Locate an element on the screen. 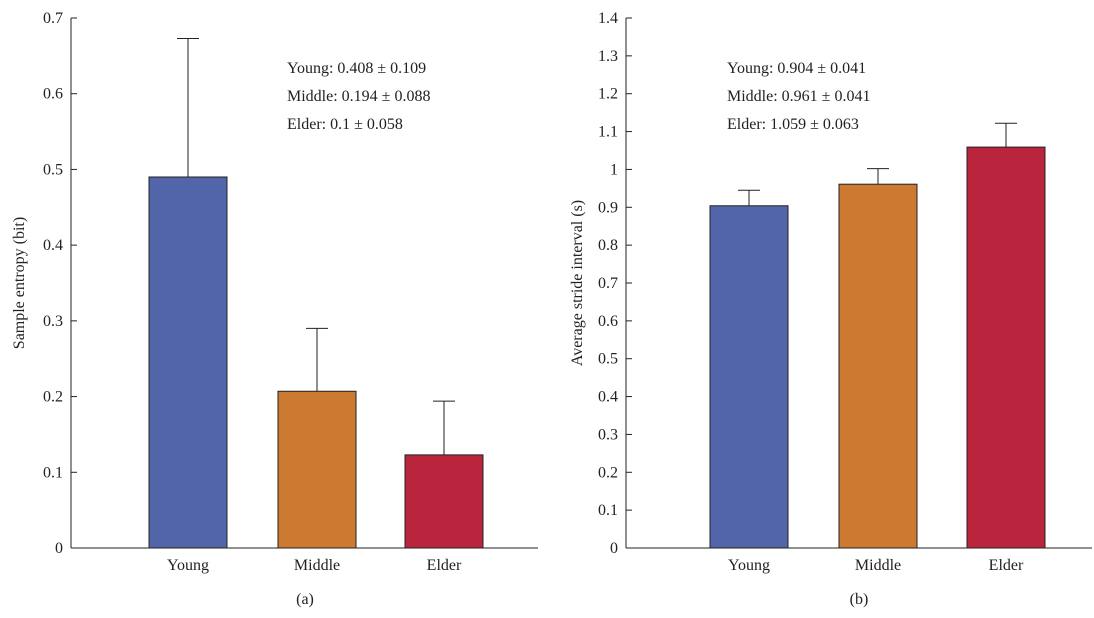 The width and height of the screenshot is (1094, 618). stat-annotation: Young: 0.408 ± 0.109 is located at coordinates (356, 68).